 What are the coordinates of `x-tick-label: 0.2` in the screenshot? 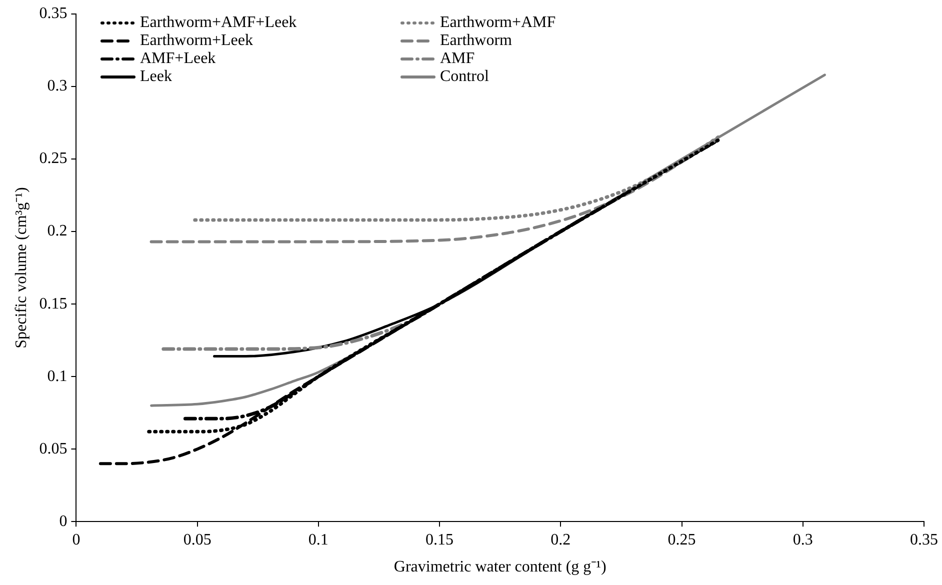 It's located at (560, 539).